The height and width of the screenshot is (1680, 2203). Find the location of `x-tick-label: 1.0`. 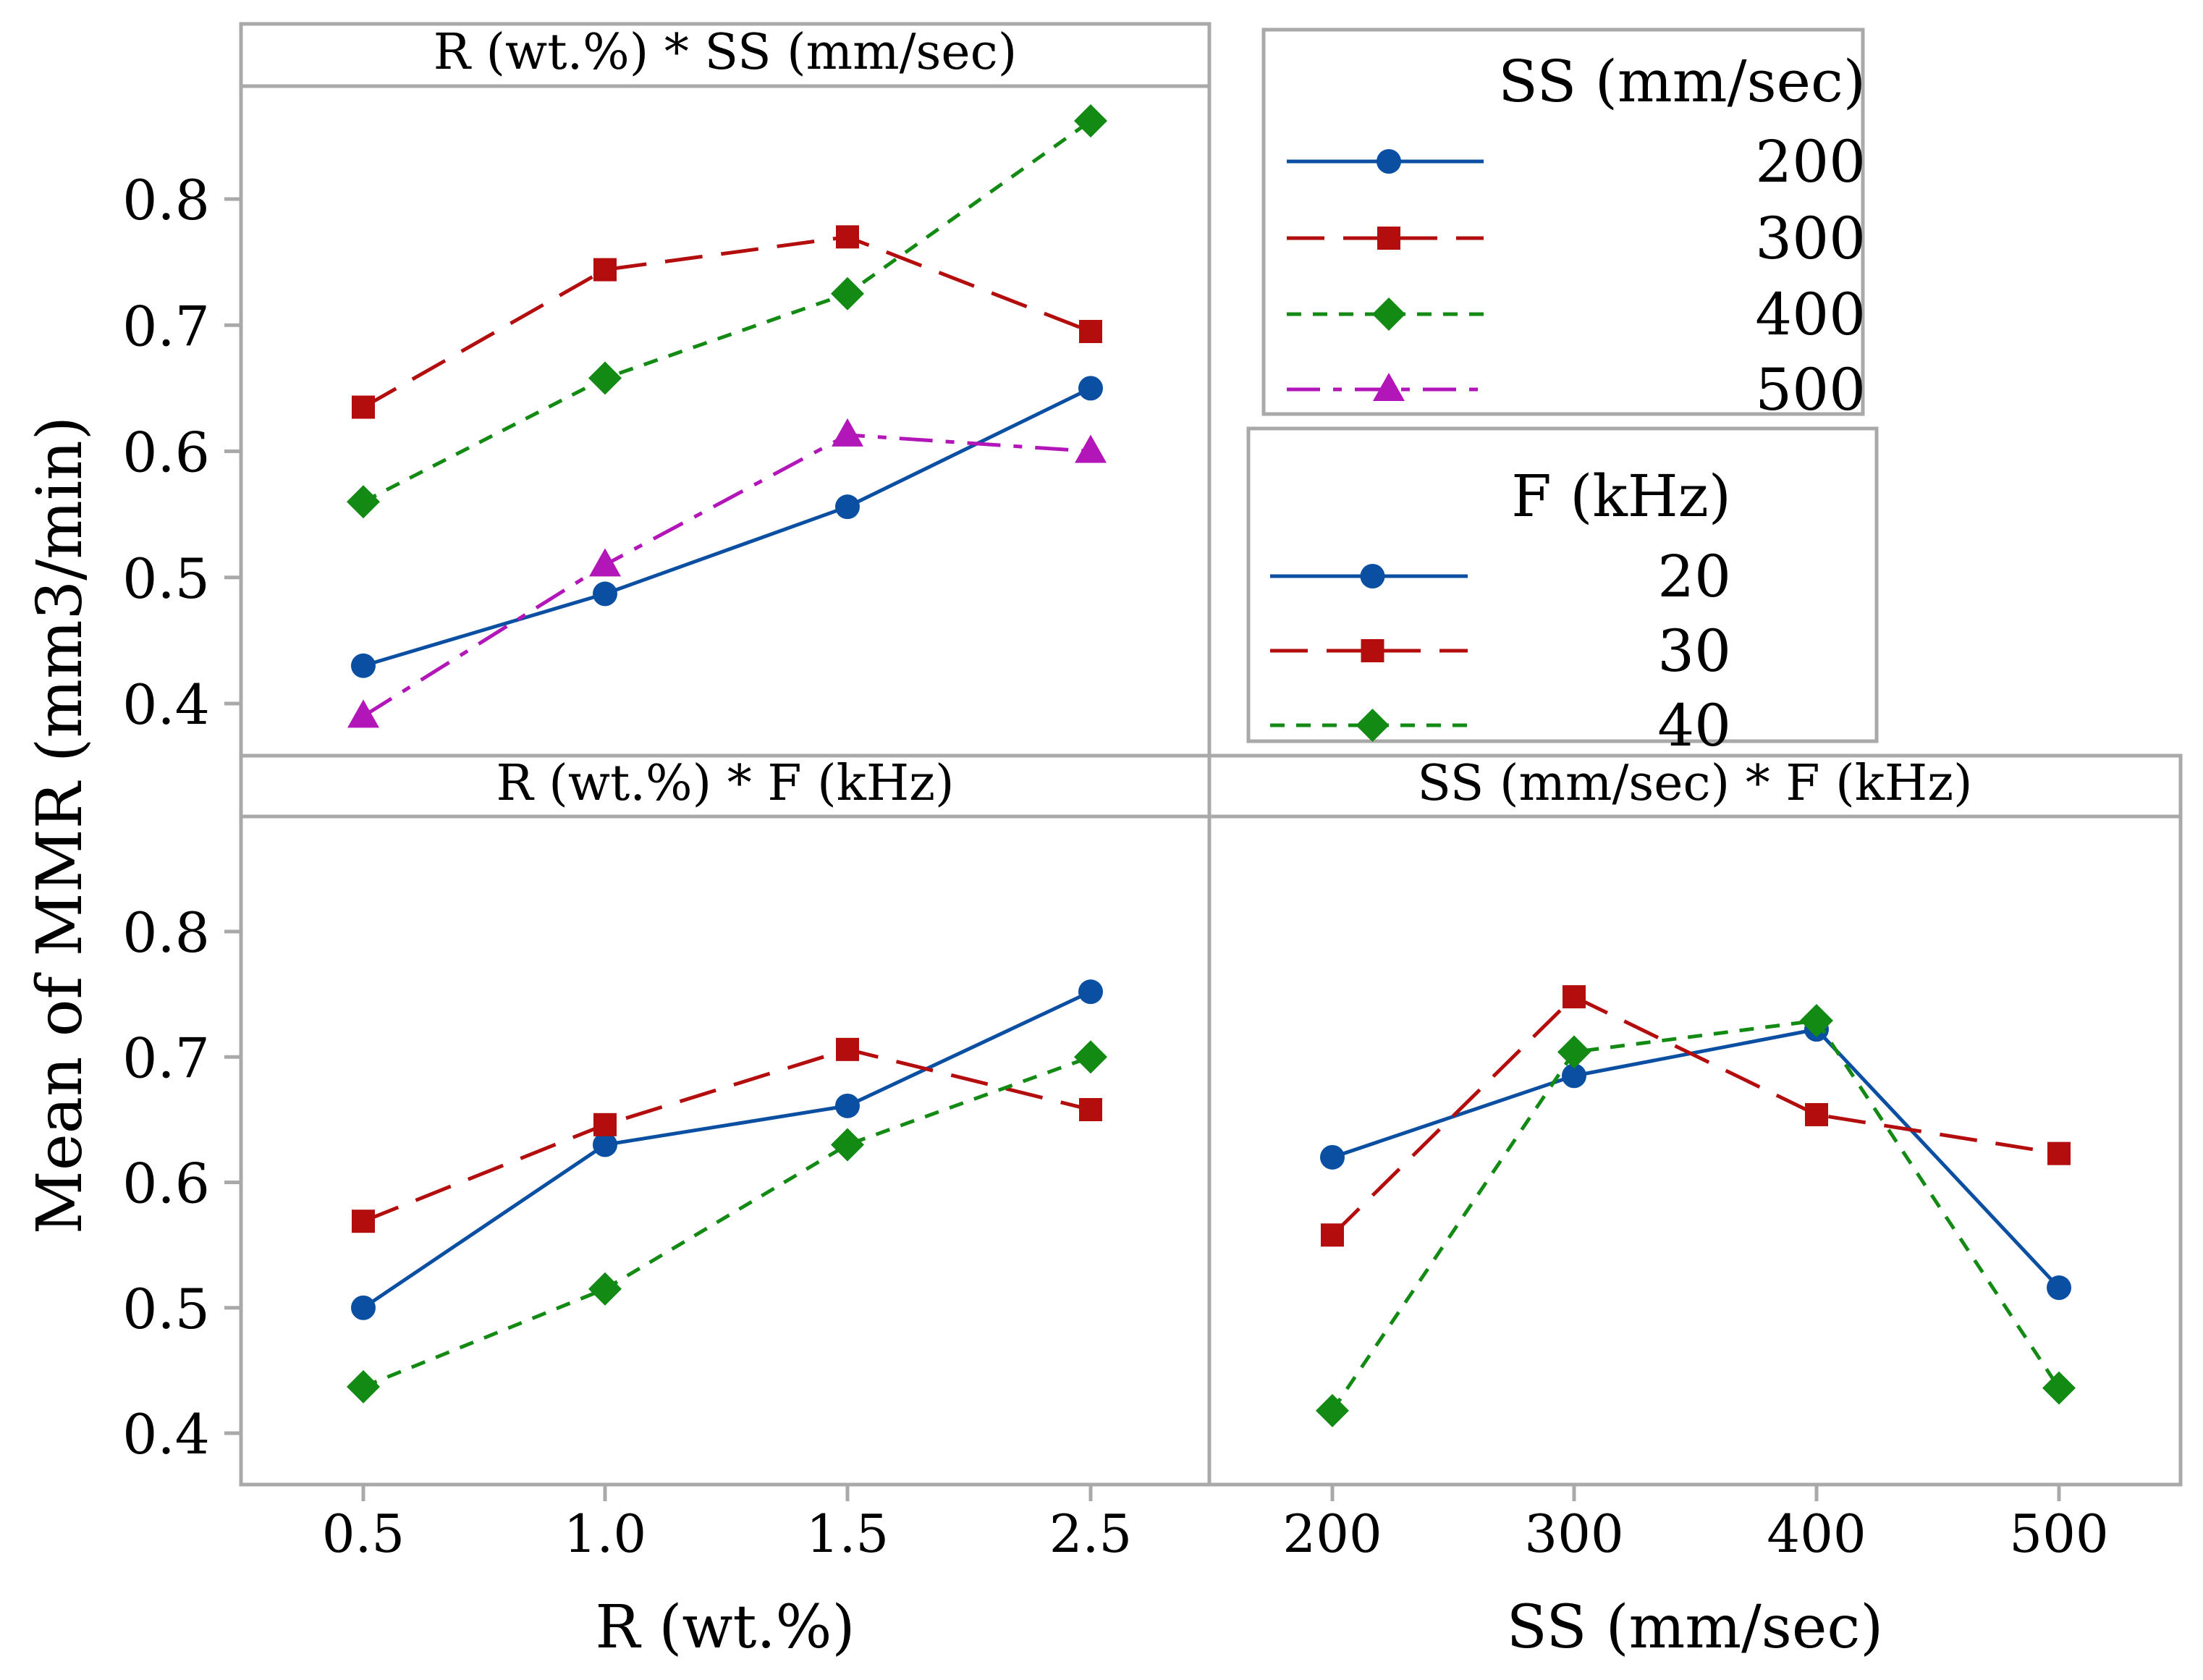

x-tick-label: 1.0 is located at coordinates (605, 1533).